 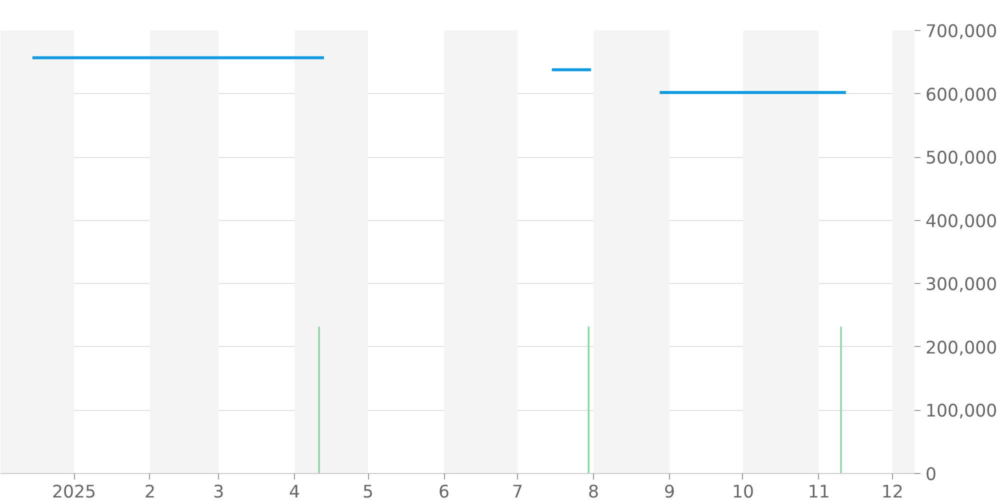 What do you see at coordinates (962, 95) in the screenshot?
I see `y-tick-label: 600,000` at bounding box center [962, 95].